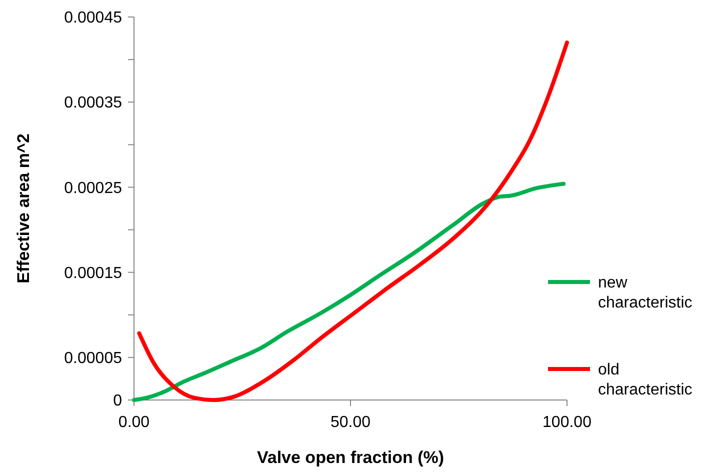 The image size is (718, 472). Describe the element at coordinates (350, 457) in the screenshot. I see `x-axis-title: Valve open fraction (%)` at that location.